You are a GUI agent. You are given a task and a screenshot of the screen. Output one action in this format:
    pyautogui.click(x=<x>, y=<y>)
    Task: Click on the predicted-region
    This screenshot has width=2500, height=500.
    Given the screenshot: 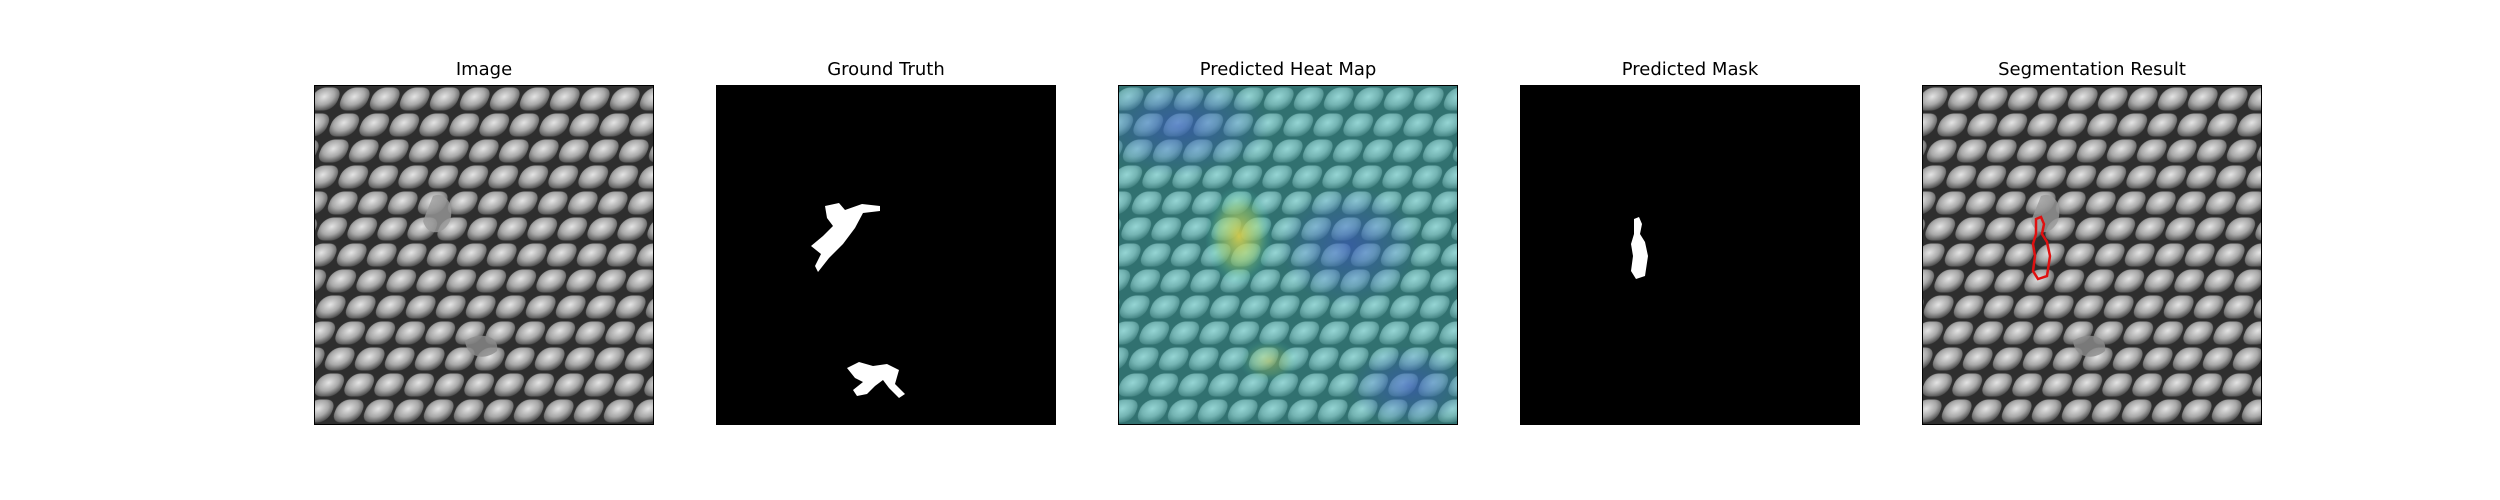 What is the action you would take?
    pyautogui.click(x=1639, y=248)
    